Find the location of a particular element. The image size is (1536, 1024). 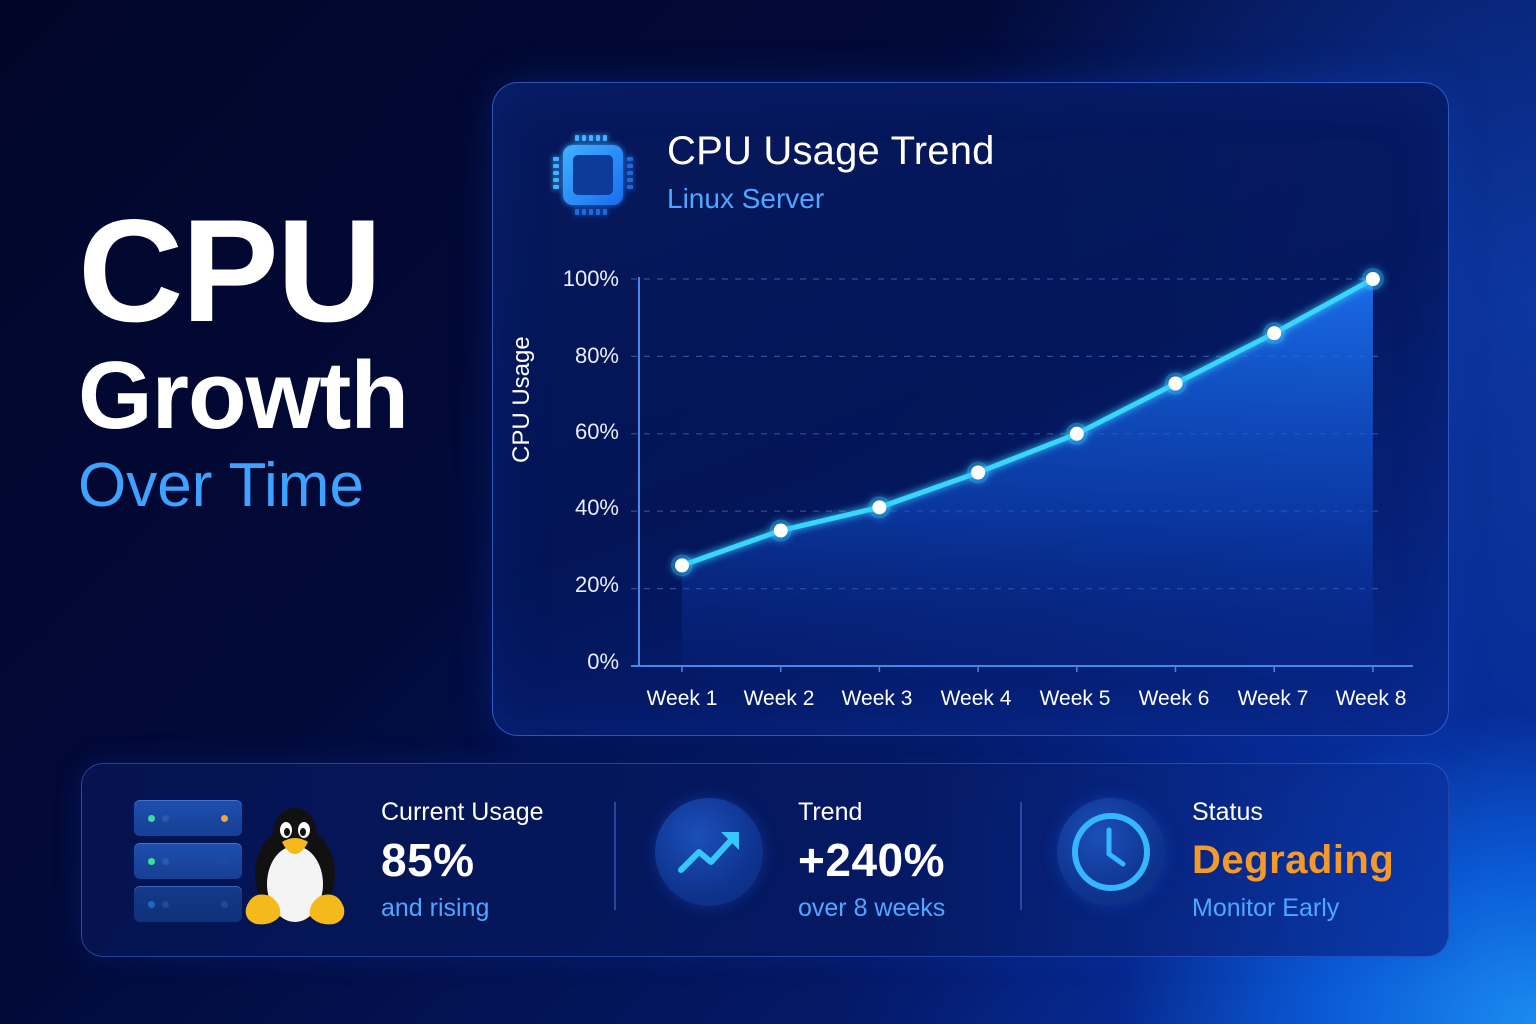

server-rack-icon is located at coordinates (188, 864).